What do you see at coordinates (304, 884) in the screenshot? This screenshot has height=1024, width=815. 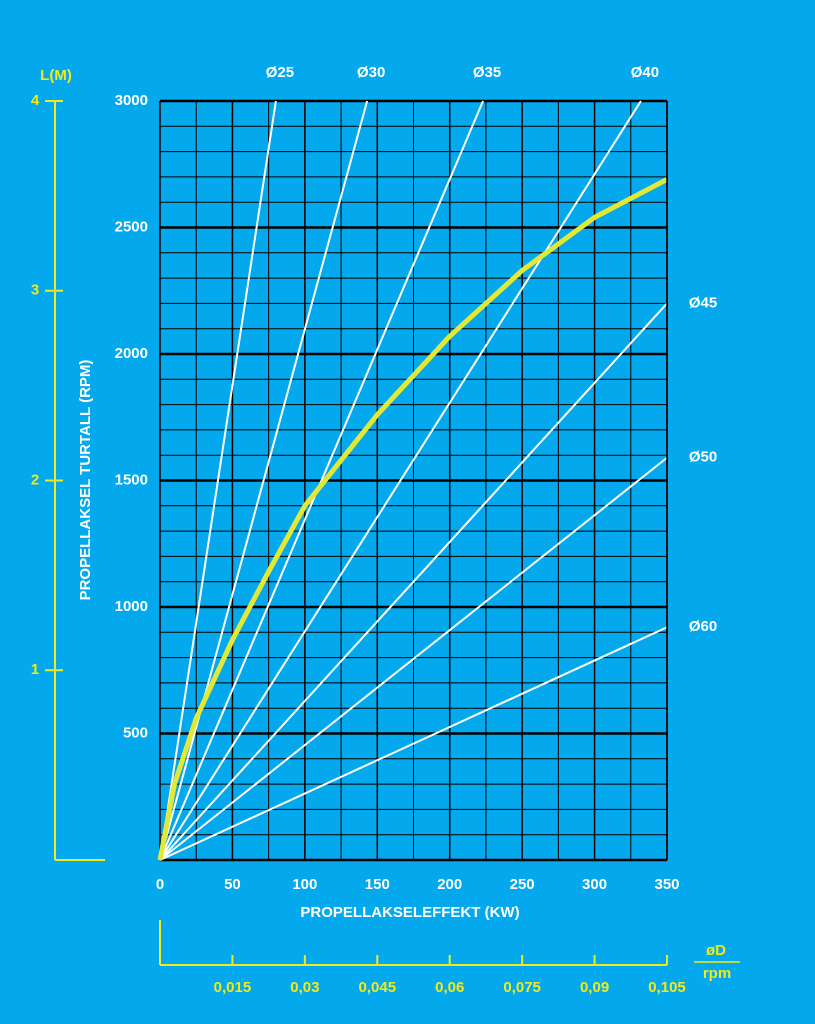 I see `x-tick-label: 100` at bounding box center [304, 884].